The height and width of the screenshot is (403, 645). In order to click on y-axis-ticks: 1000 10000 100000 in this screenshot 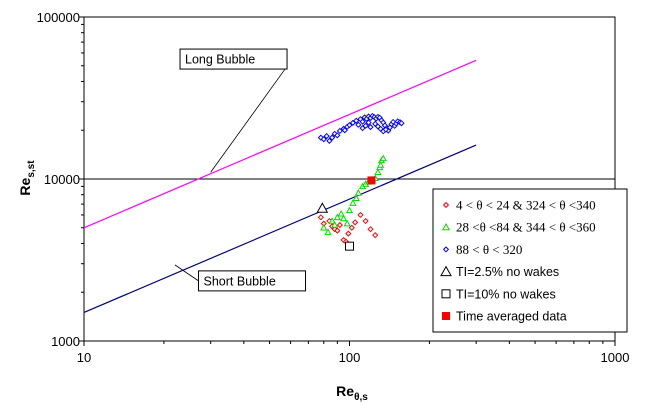, I will do `click(60, 179)`.